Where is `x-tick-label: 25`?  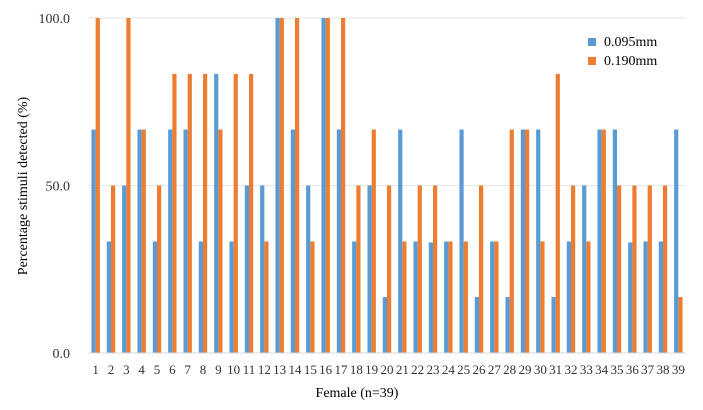 x-tick-label: 25 is located at coordinates (463, 369).